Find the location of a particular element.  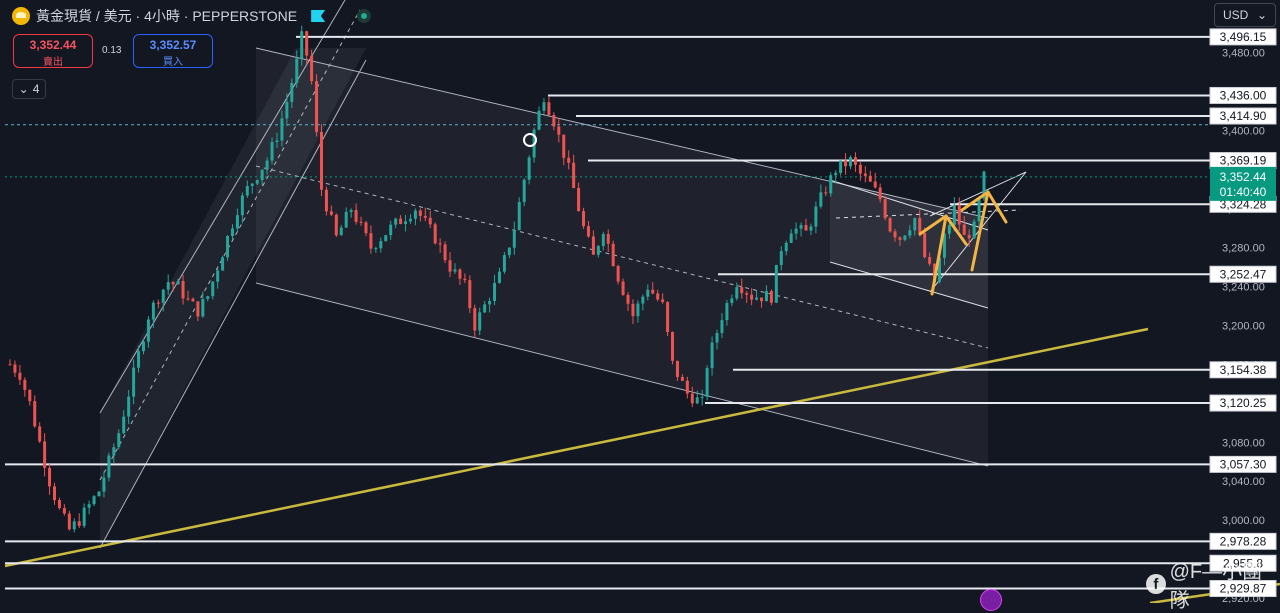

lightning-icon is located at coordinates (991, 600).